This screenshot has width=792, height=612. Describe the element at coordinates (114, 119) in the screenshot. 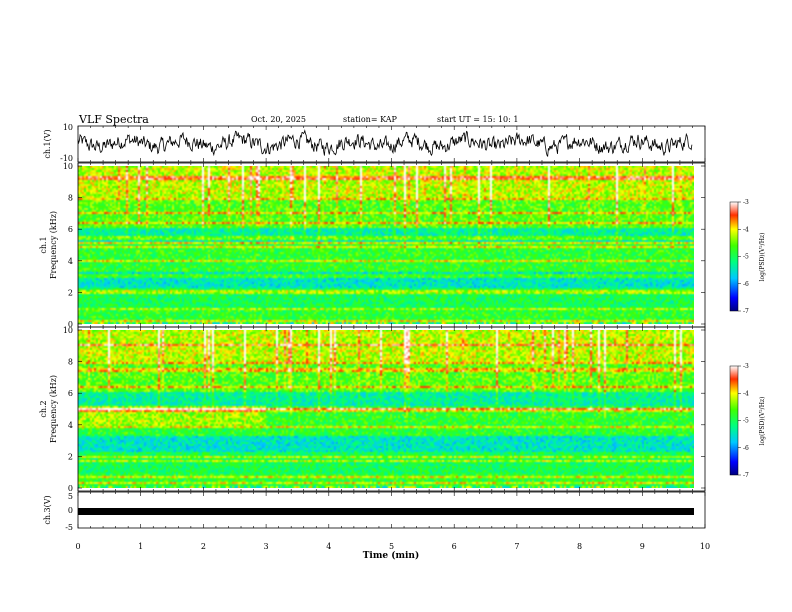

I see `figure-title: VLF Spectra` at that location.